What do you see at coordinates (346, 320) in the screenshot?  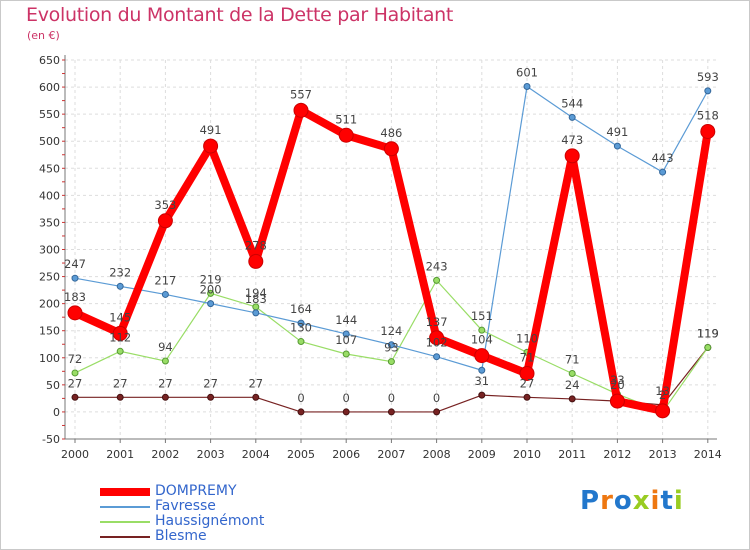 I see `data-label: 144` at bounding box center [346, 320].